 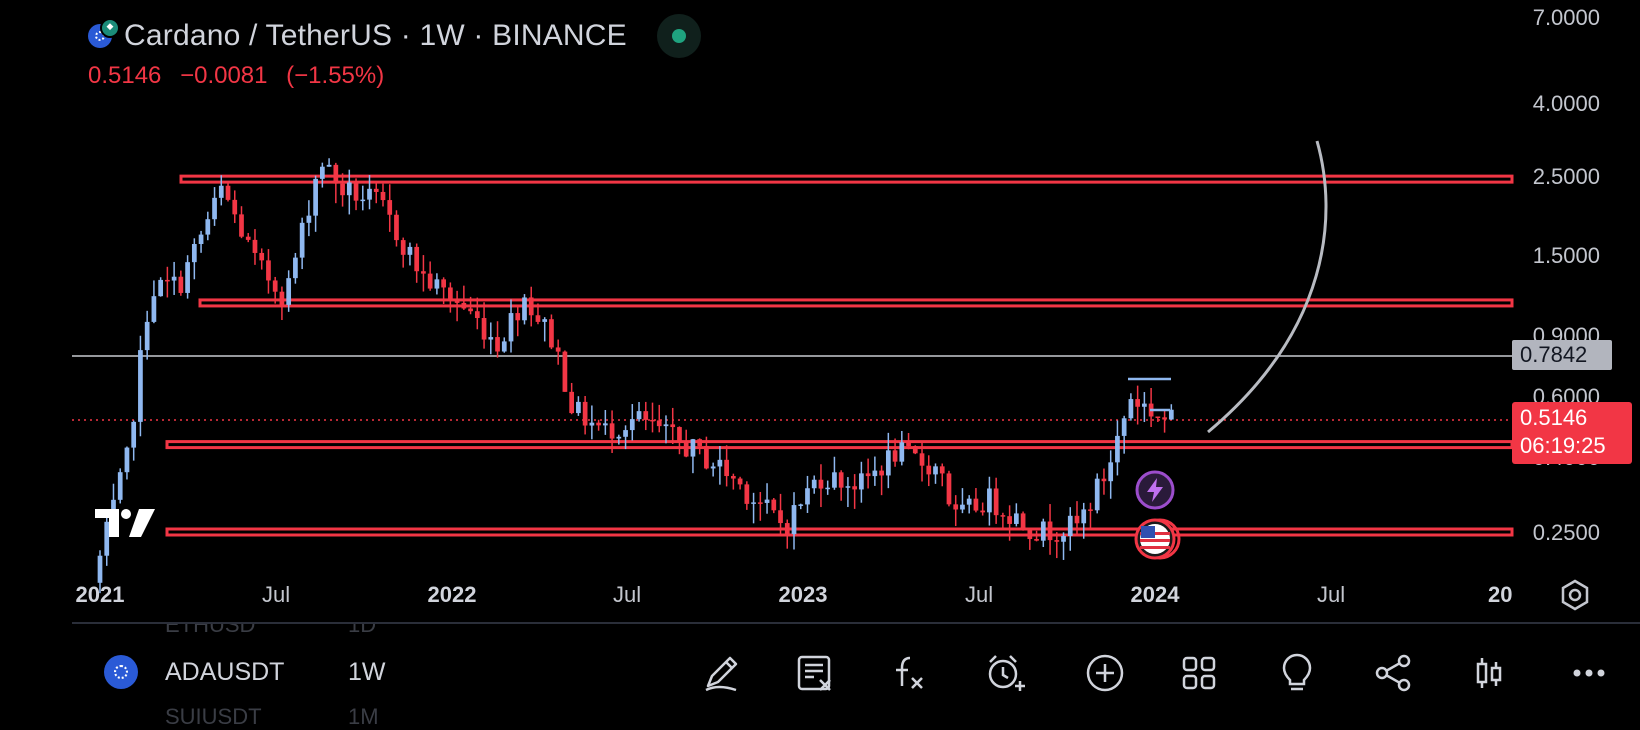 I want to click on lightning-event-icon, so click(x=1155, y=490).